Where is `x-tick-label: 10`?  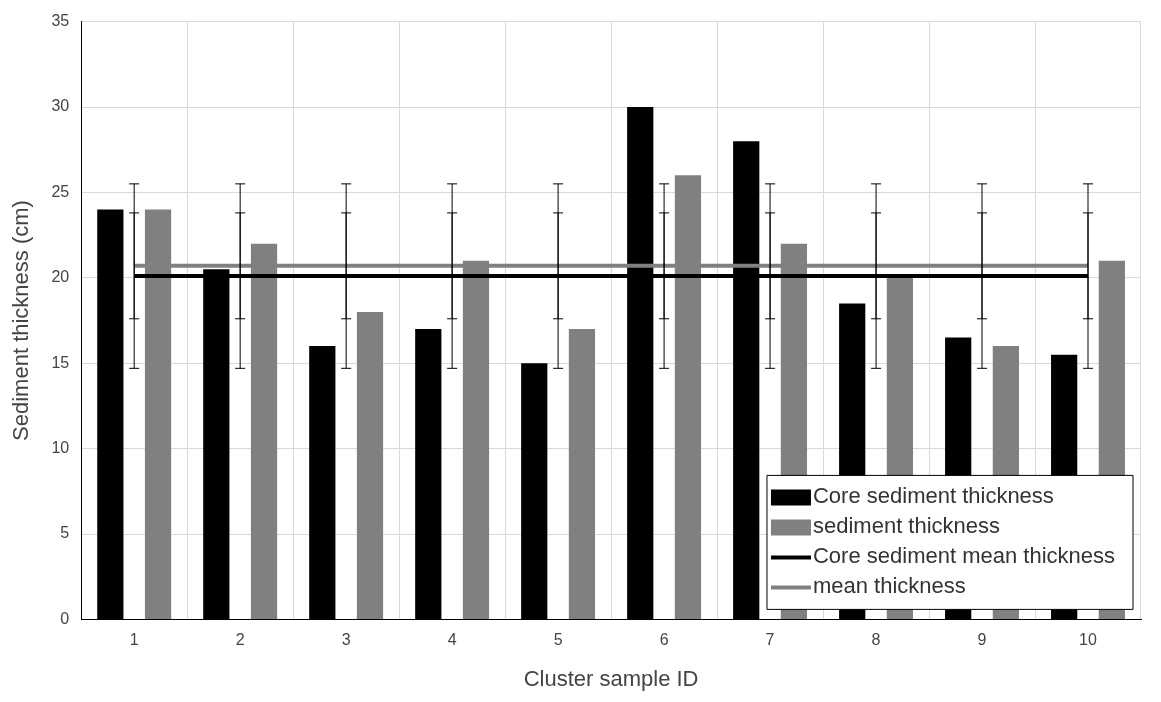 x-tick-label: 10 is located at coordinates (1088, 640).